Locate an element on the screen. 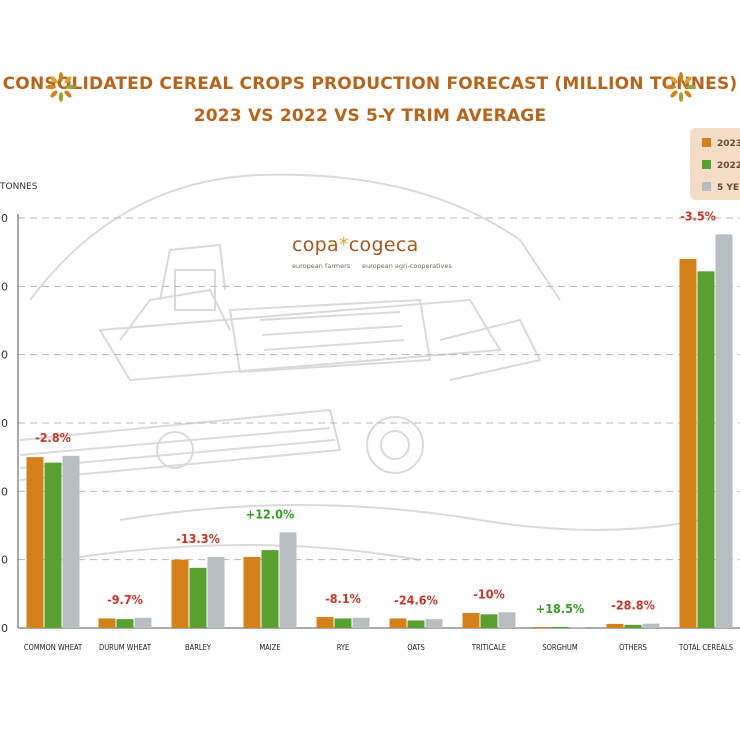  bar-sorghum-5-ye is located at coordinates (578, 628).